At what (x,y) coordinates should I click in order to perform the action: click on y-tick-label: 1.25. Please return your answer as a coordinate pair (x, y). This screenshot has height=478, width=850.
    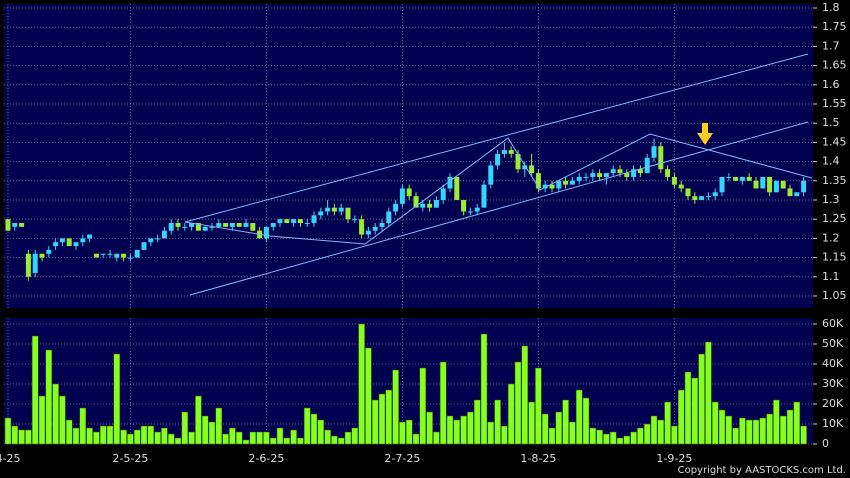
    Looking at the image, I should click on (834, 218).